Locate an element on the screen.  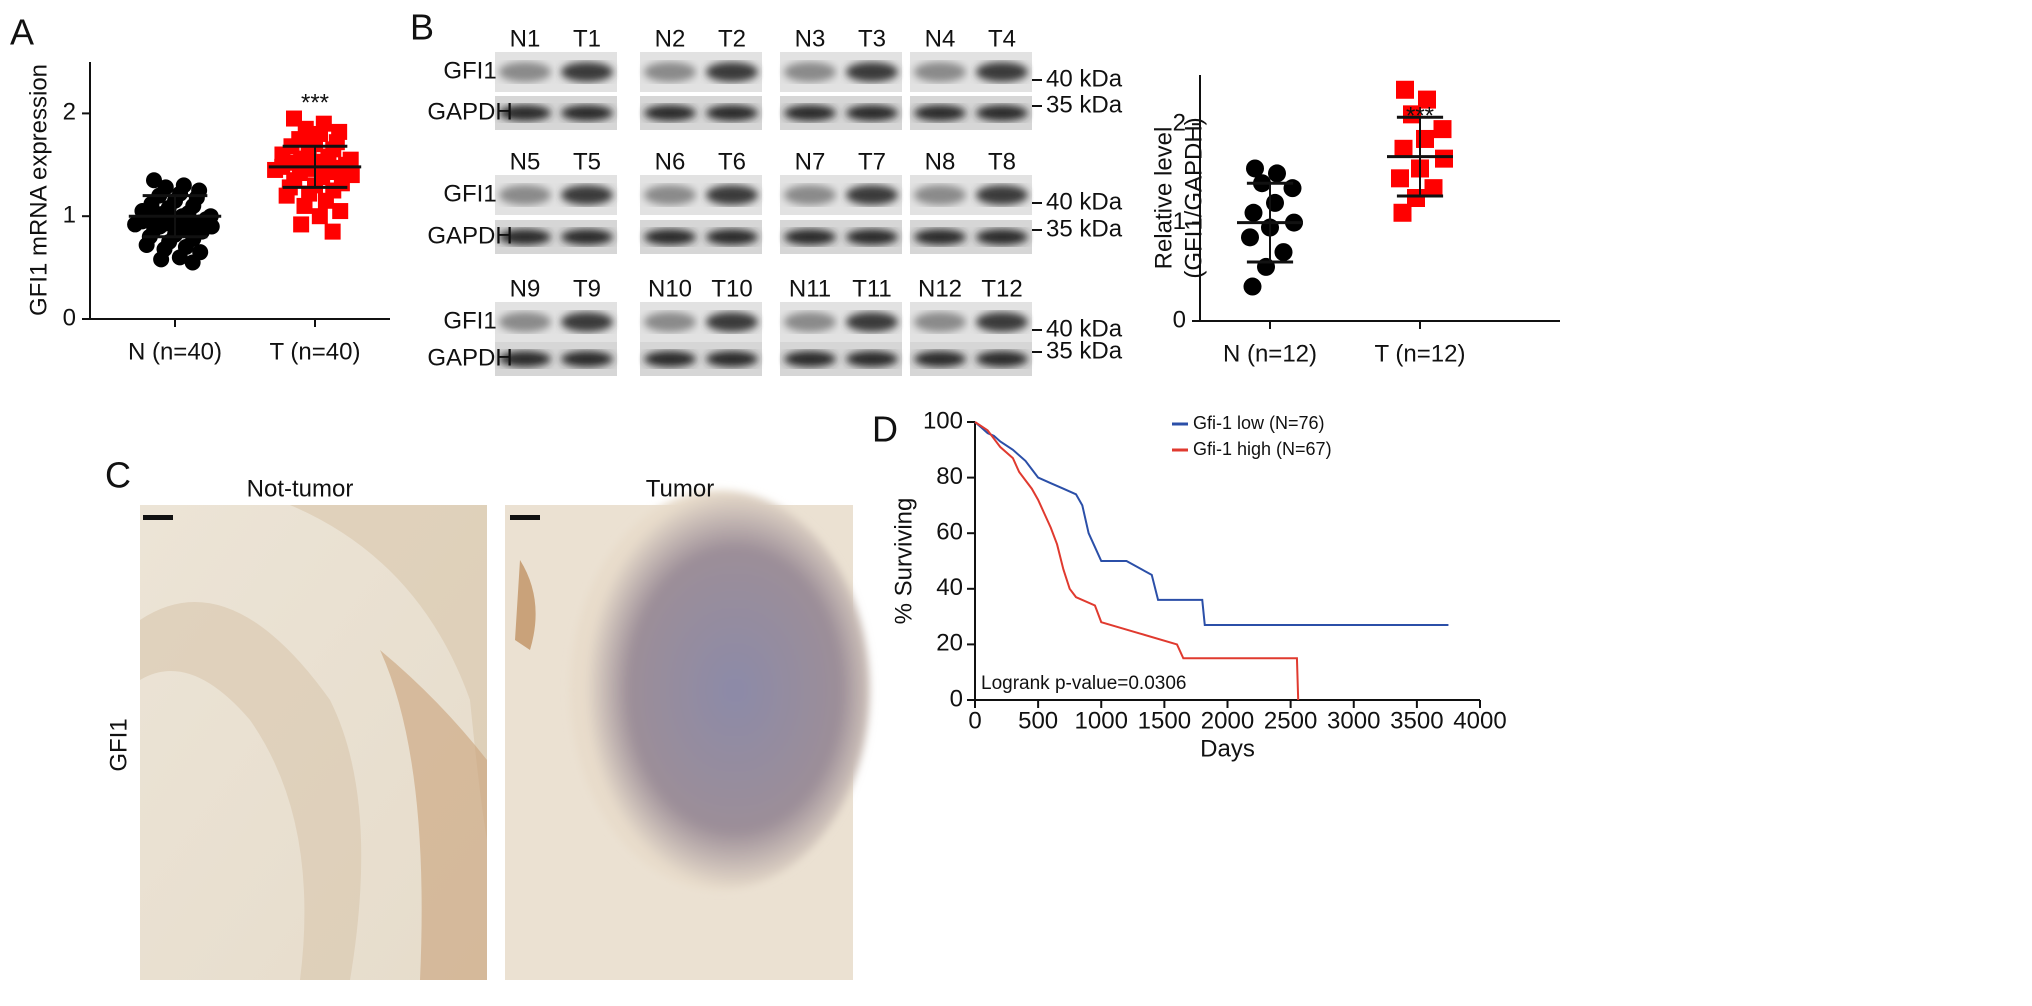
x-tick-label: 4000 is located at coordinates (1479, 720).